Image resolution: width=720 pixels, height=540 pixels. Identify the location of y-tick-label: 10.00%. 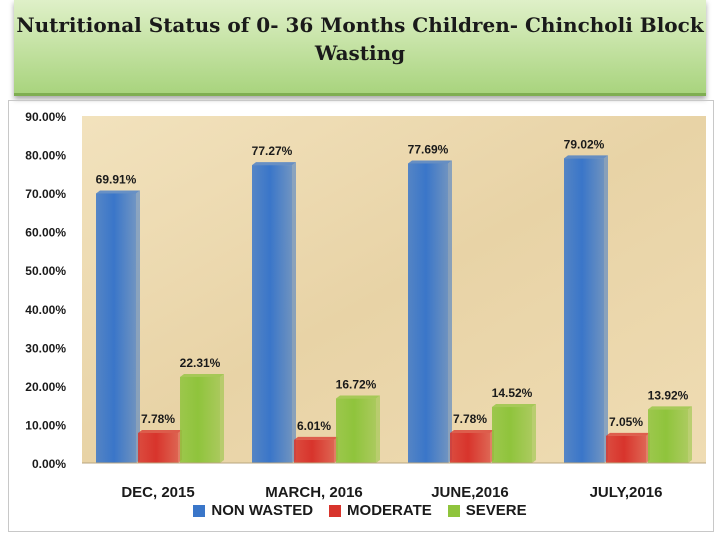
(45, 425).